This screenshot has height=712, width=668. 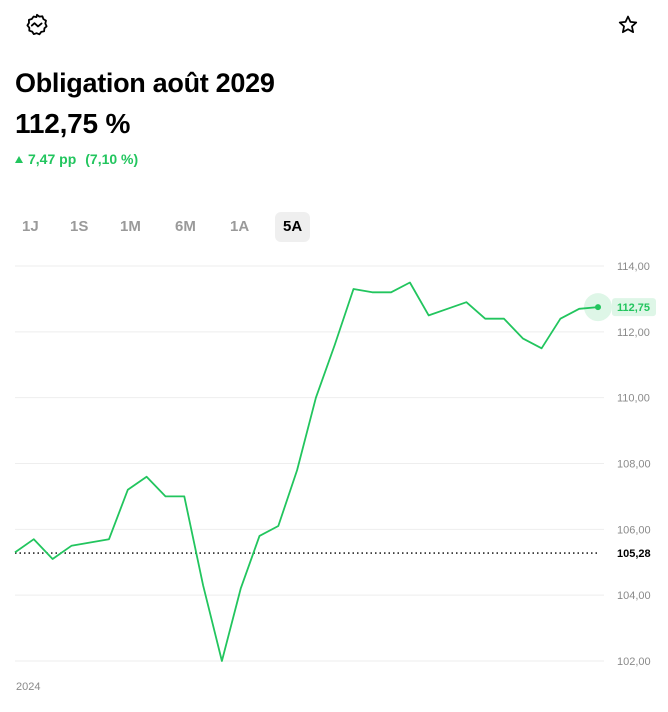 I want to click on tab-1s: 1S, so click(x=79, y=226).